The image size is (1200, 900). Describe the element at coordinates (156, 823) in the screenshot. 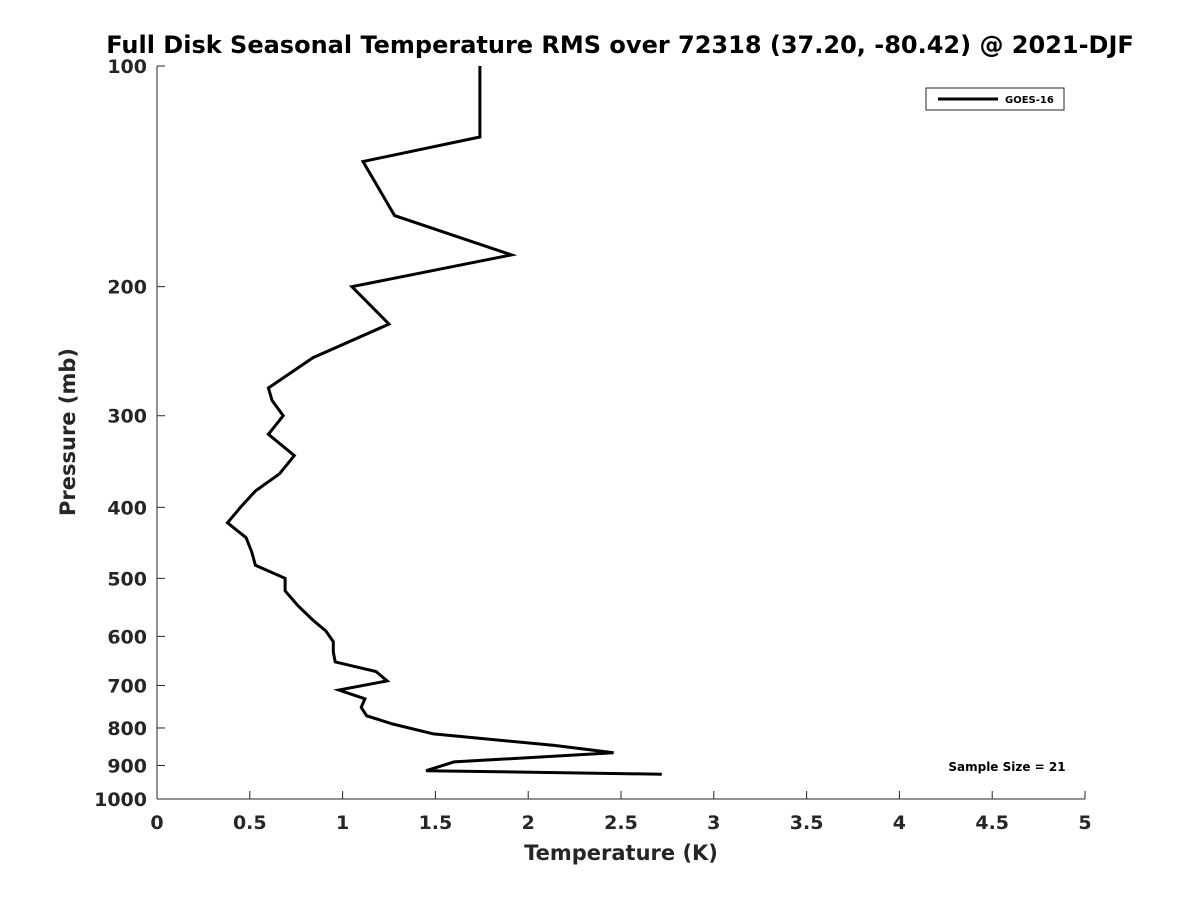

I see `x-tick-label: 0` at that location.